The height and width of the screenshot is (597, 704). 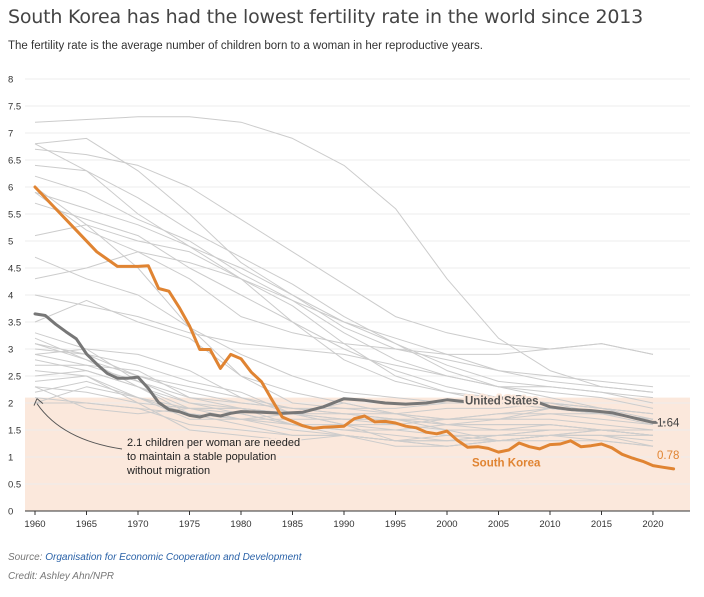 What do you see at coordinates (652, 524) in the screenshot?
I see `x-tick-label: 2020` at bounding box center [652, 524].